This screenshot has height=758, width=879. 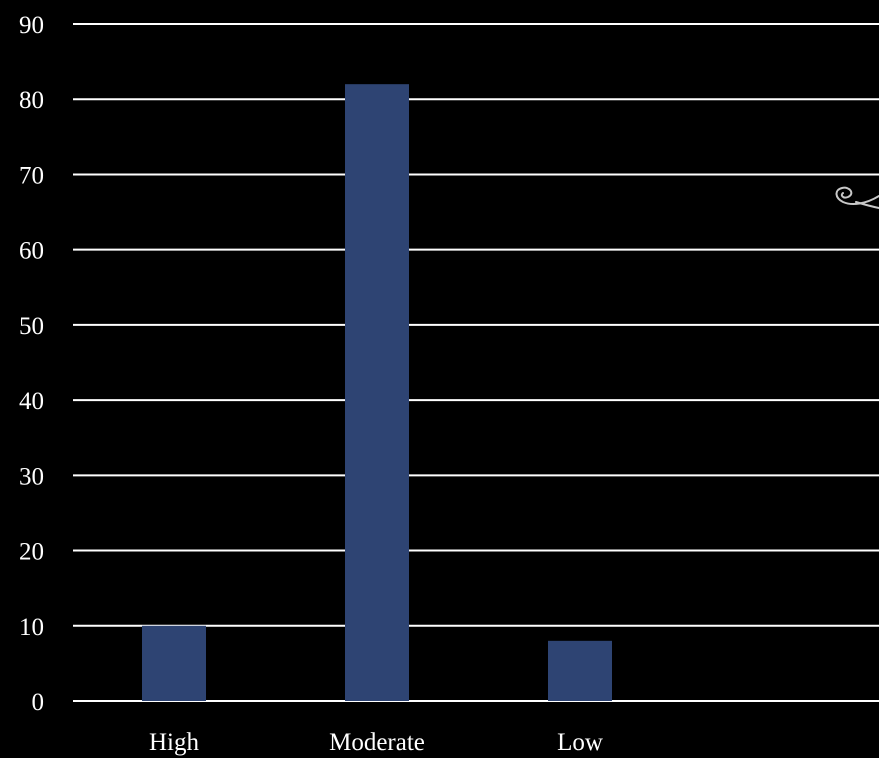 I want to click on x-tick-label-moderate: Moderate, so click(x=377, y=742).